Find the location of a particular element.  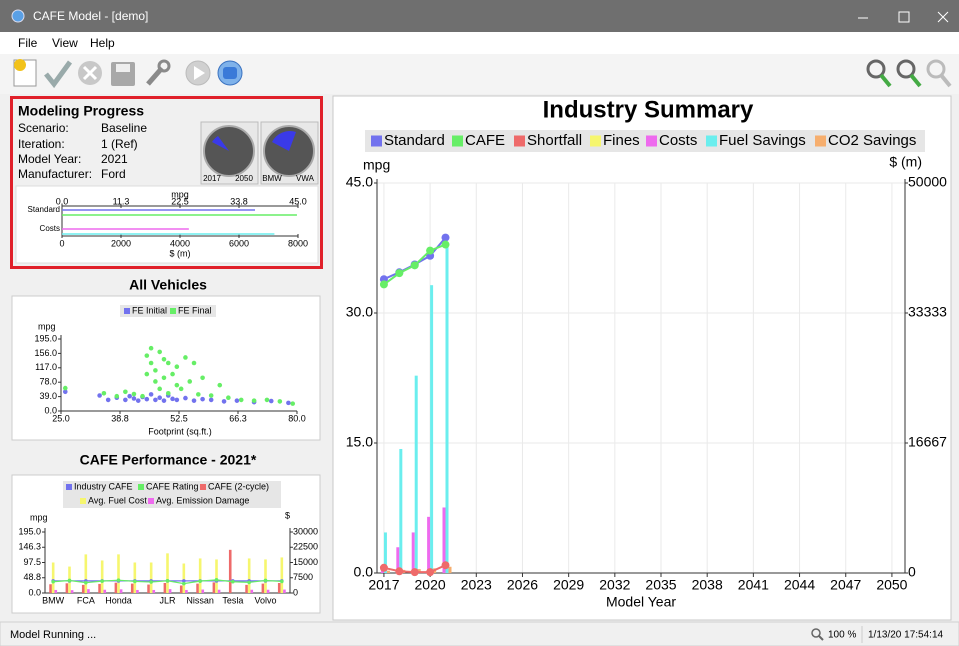

performance-legend-box is located at coordinates (172, 494).